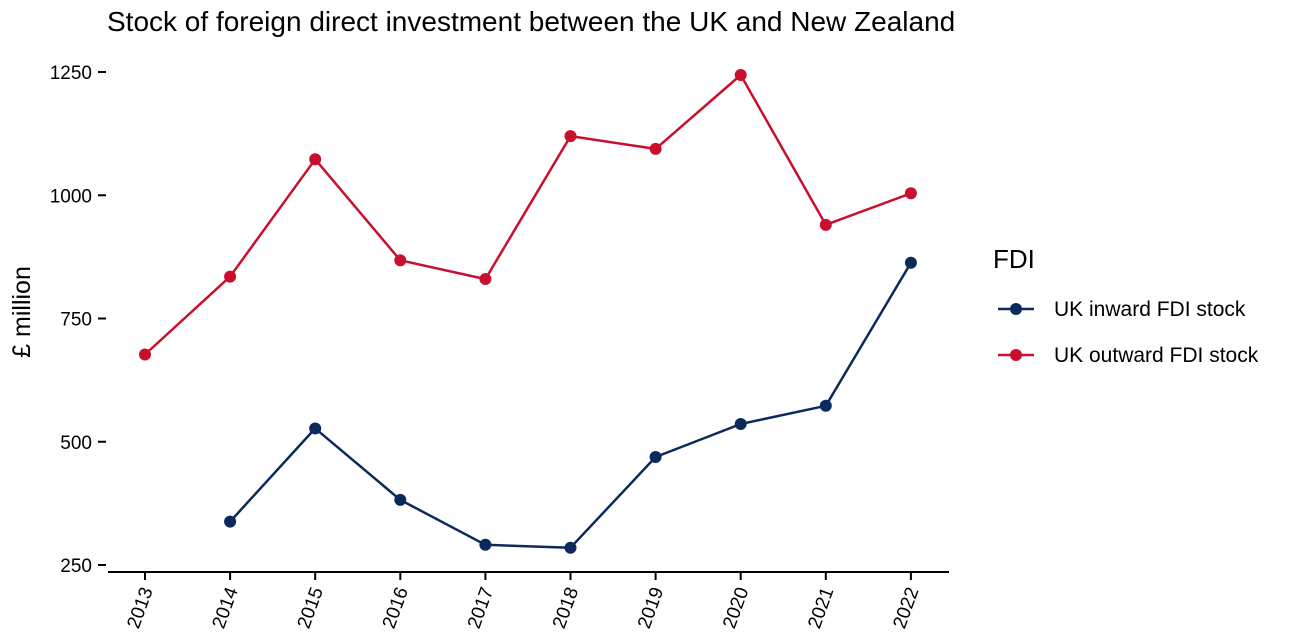  Describe the element at coordinates (76, 566) in the screenshot. I see `y-tick-label: 250` at that location.